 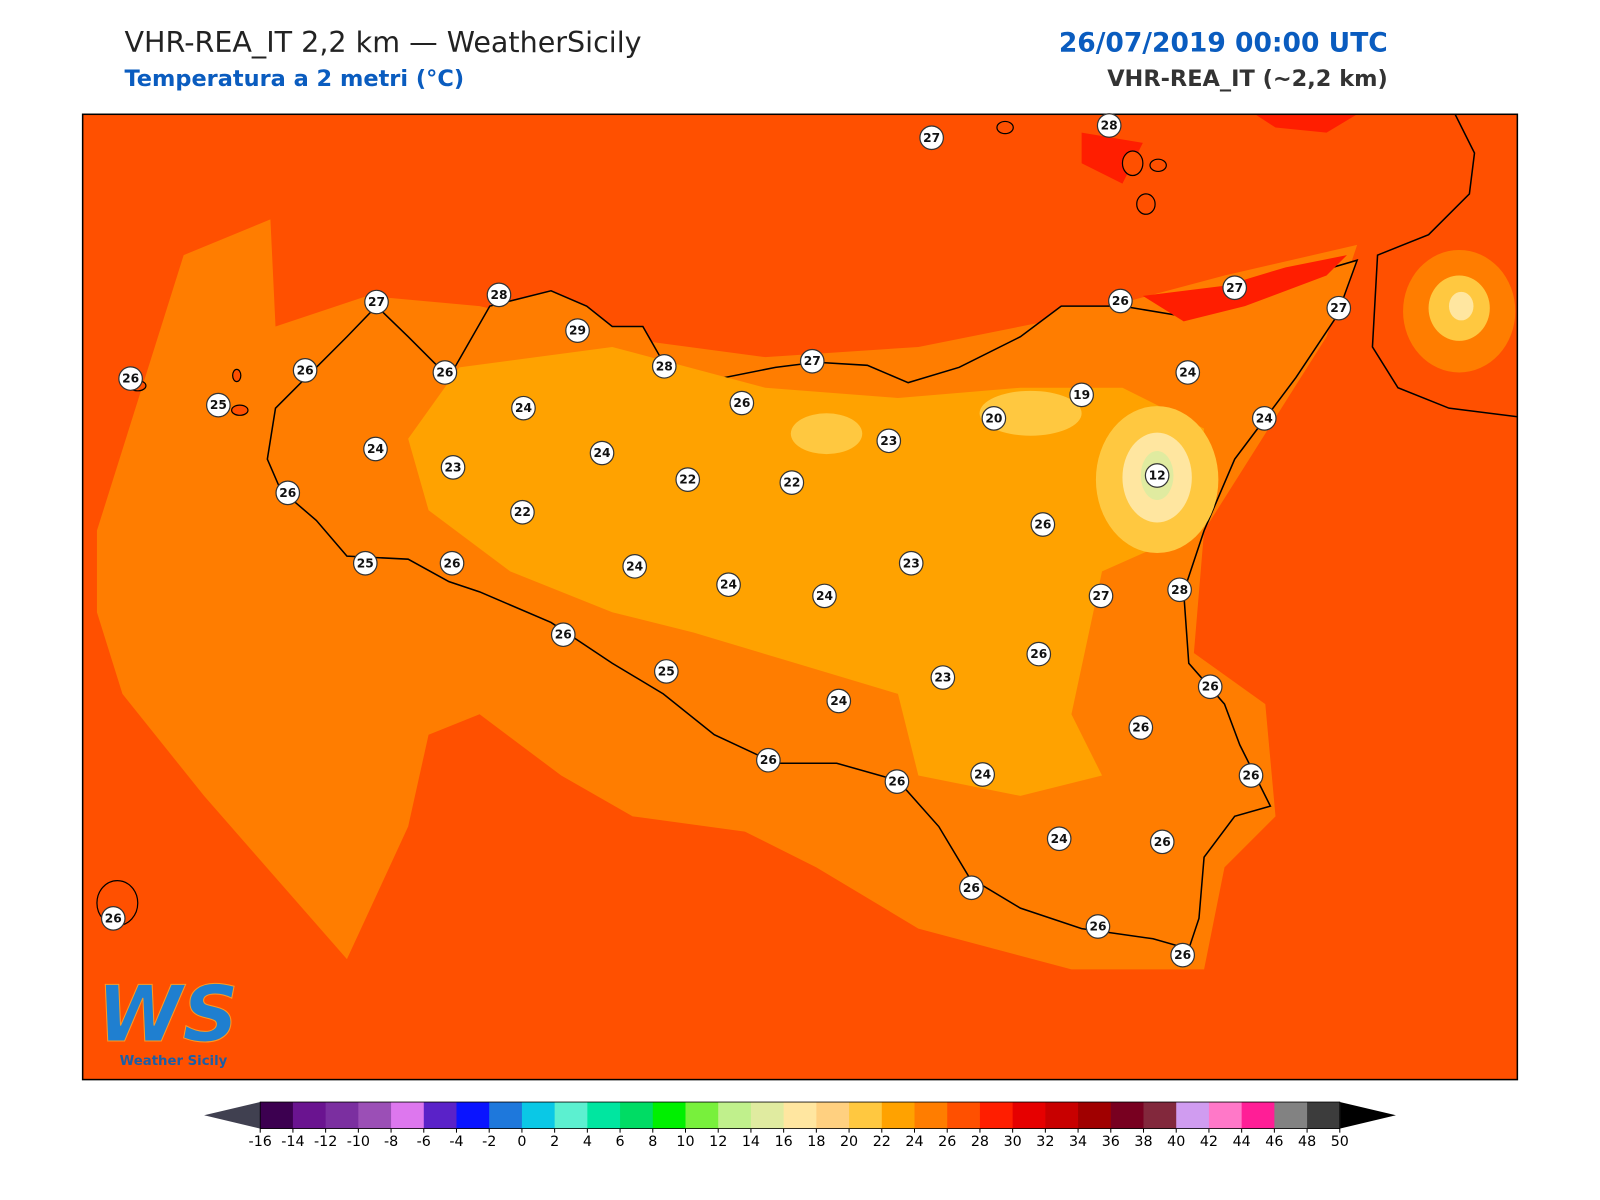 What do you see at coordinates (1242, 1142) in the screenshot?
I see `colorbar-tick-label: 44` at bounding box center [1242, 1142].